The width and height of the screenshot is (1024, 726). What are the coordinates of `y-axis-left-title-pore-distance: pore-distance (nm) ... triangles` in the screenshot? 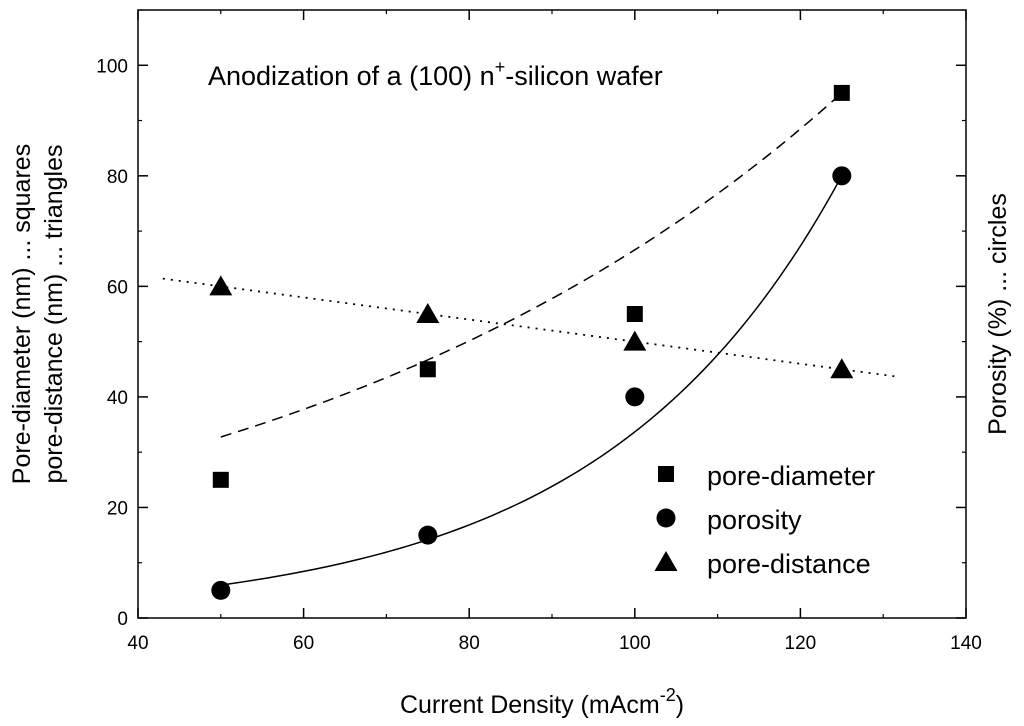 It's located at (54, 313).